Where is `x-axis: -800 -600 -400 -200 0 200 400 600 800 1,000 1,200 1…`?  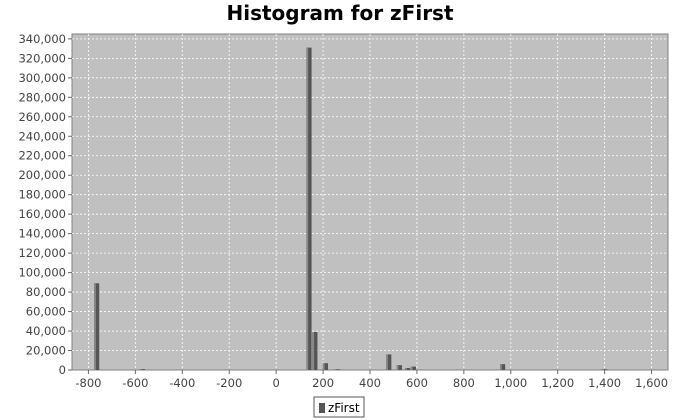 x-axis: -800 -600 -400 -200 0 200 400 600 800 1,000 1,200 1… is located at coordinates (371, 380).